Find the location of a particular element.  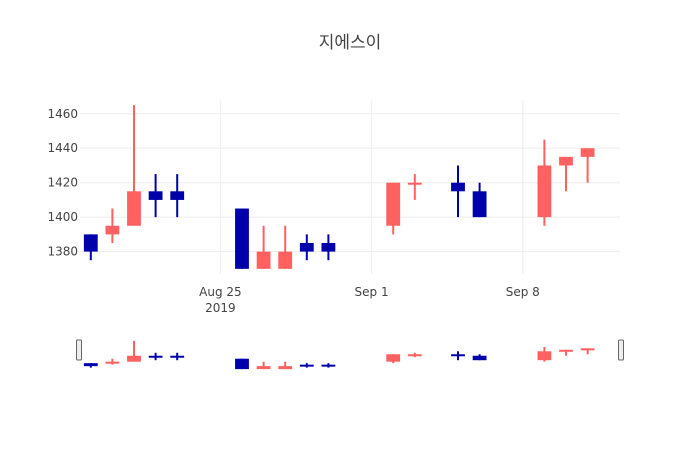

chart-title: 지에스이 is located at coordinates (350, 43).